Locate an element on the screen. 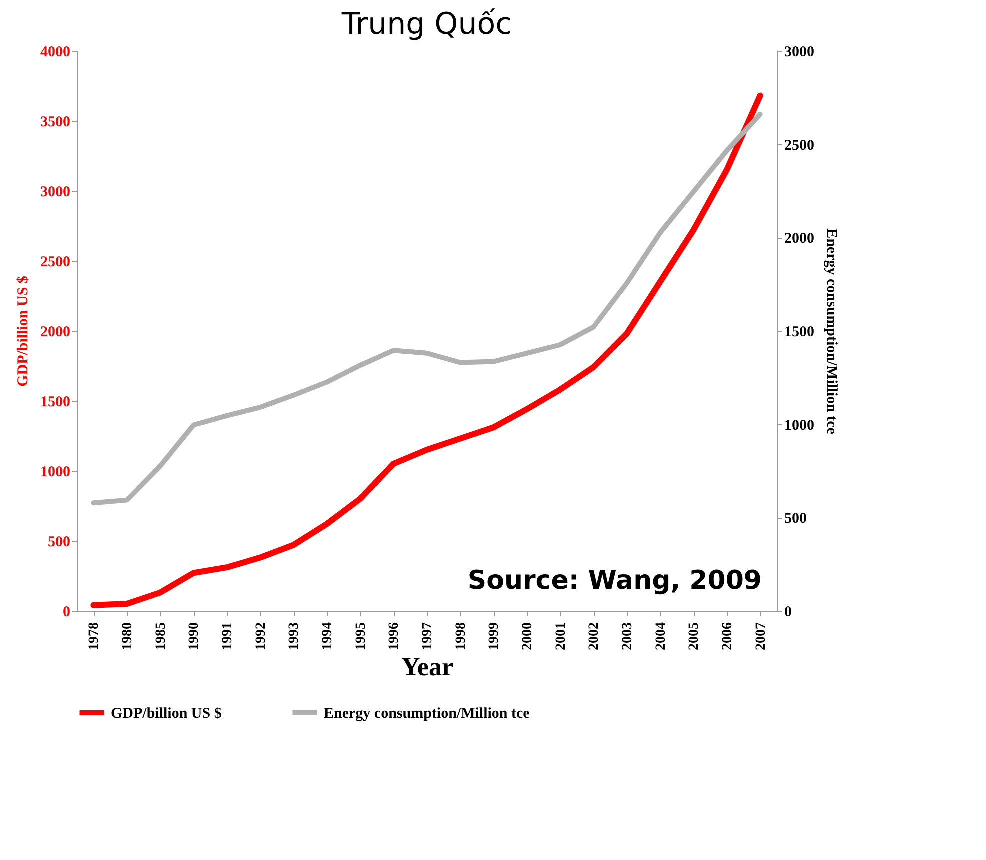 This screenshot has height=860, width=986. x-tick-label: 2002 is located at coordinates (594, 636).